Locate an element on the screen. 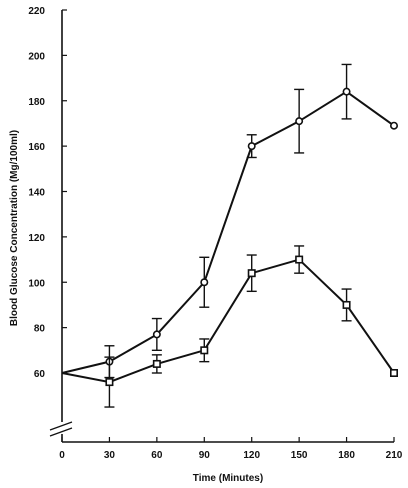  y-tick-label: 80 is located at coordinates (40, 329).